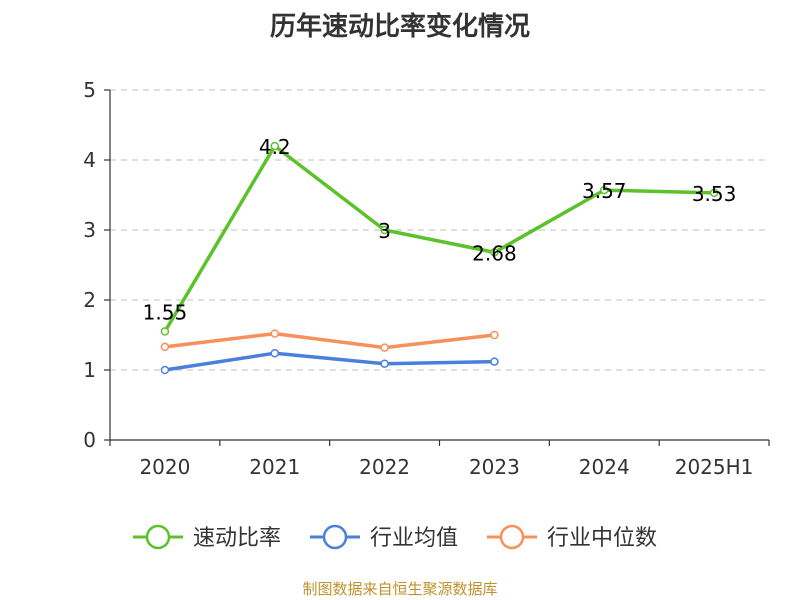 The image size is (800, 600). Describe the element at coordinates (165, 313) in the screenshot. I see `data-label: 1.55` at that location.